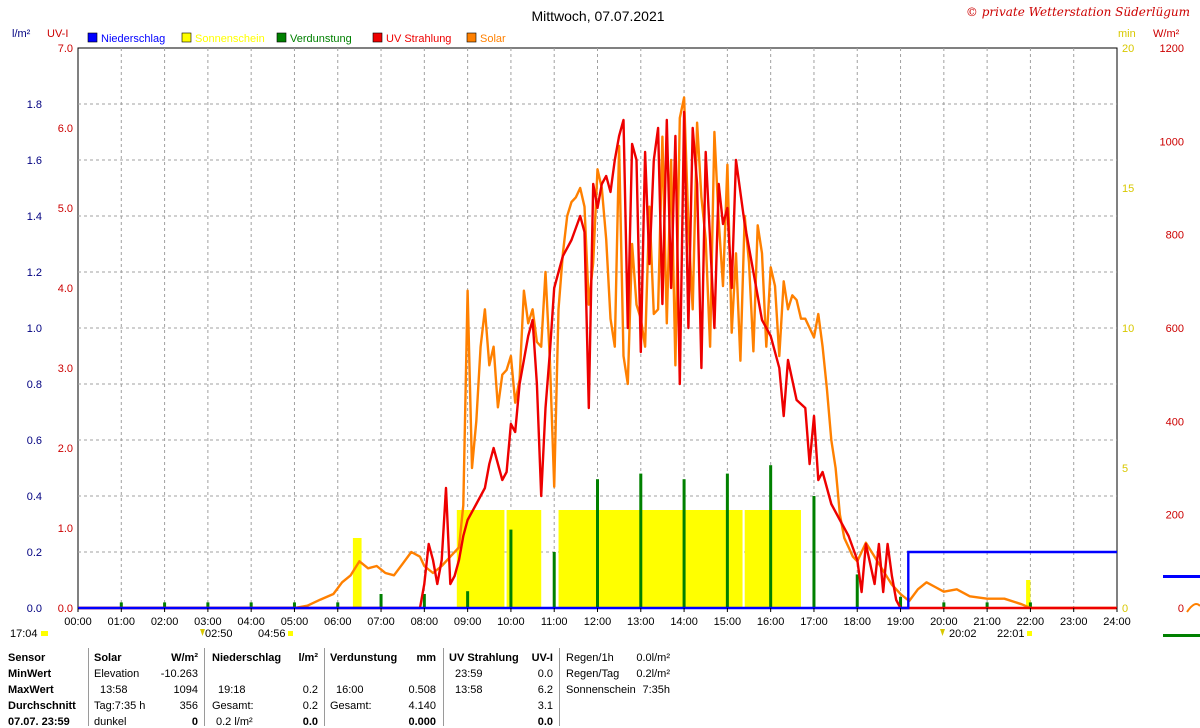 This screenshot has height=728, width=1200. What do you see at coordinates (34, 609) in the screenshot?
I see `precip-tick-label: 0.0` at bounding box center [34, 609].